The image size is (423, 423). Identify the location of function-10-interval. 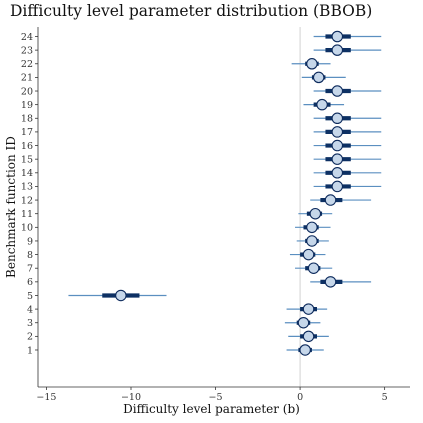
(313, 227).